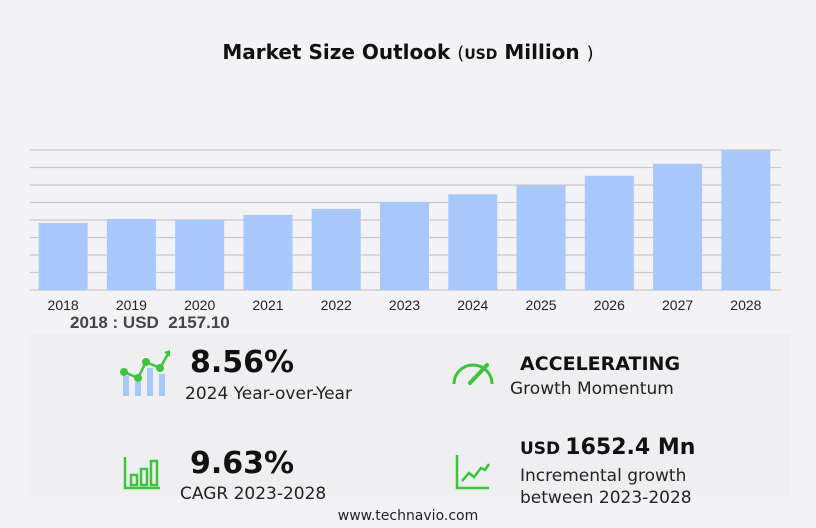 Image resolution: width=816 pixels, height=528 pixels. Describe the element at coordinates (336, 52) in the screenshot. I see `title-text: Market Size Outlook` at that location.